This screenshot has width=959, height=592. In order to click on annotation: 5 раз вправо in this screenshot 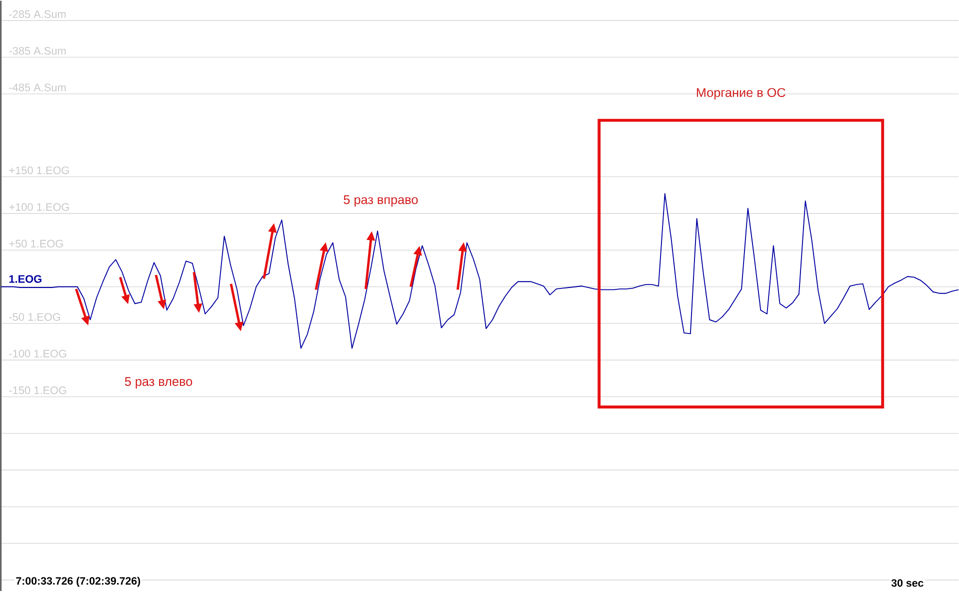, I will do `click(381, 201)`.